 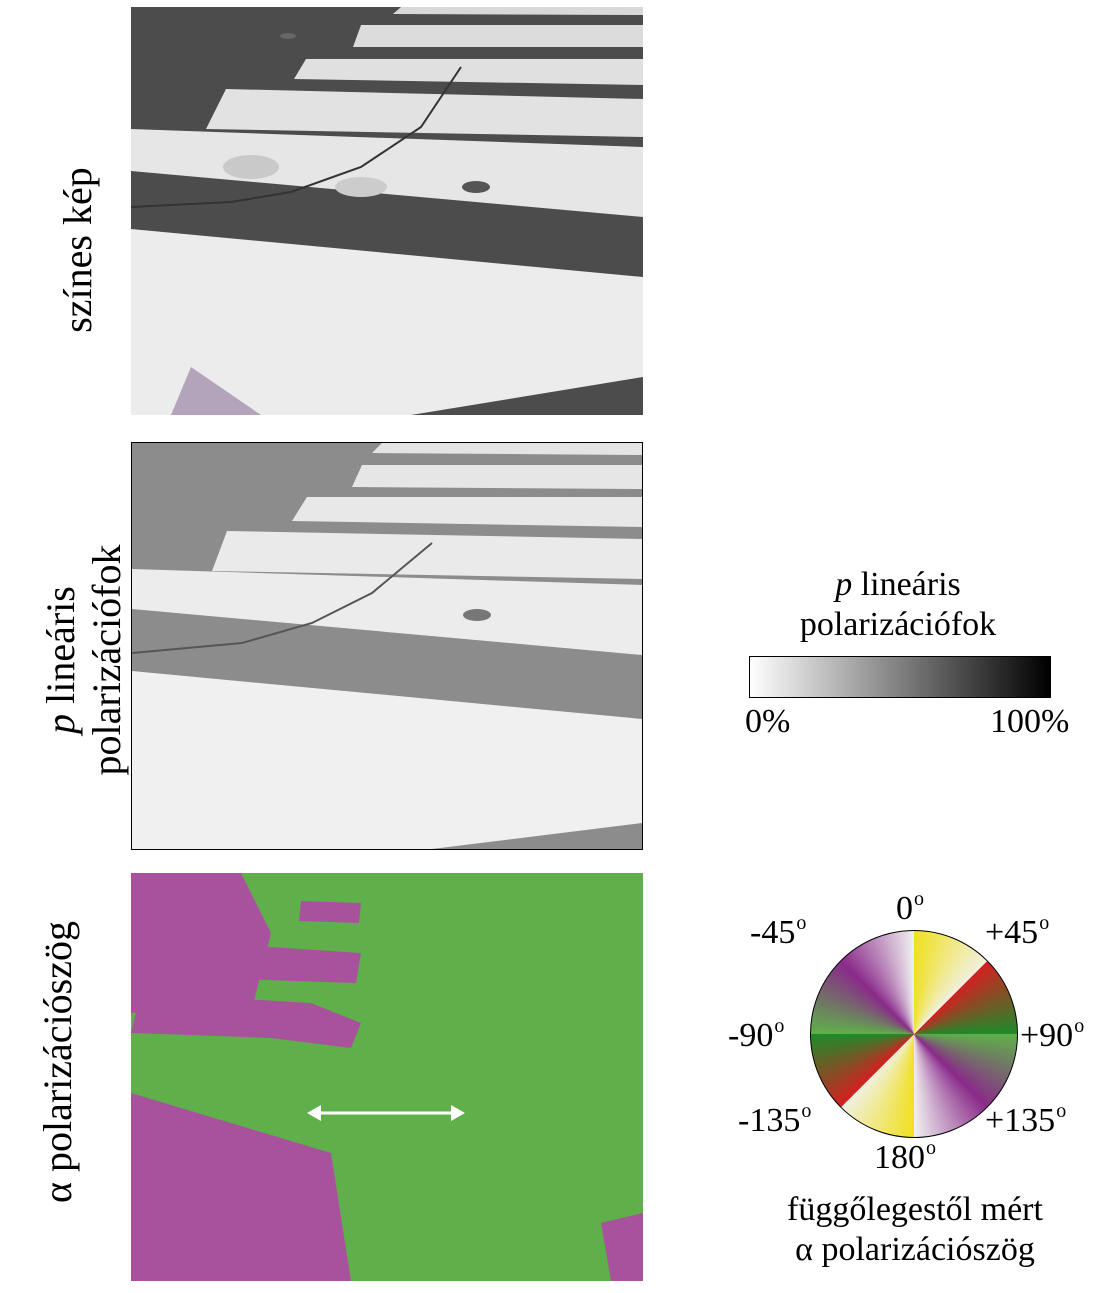 I want to click on p-legend-gradient-bar, so click(x=900, y=677).